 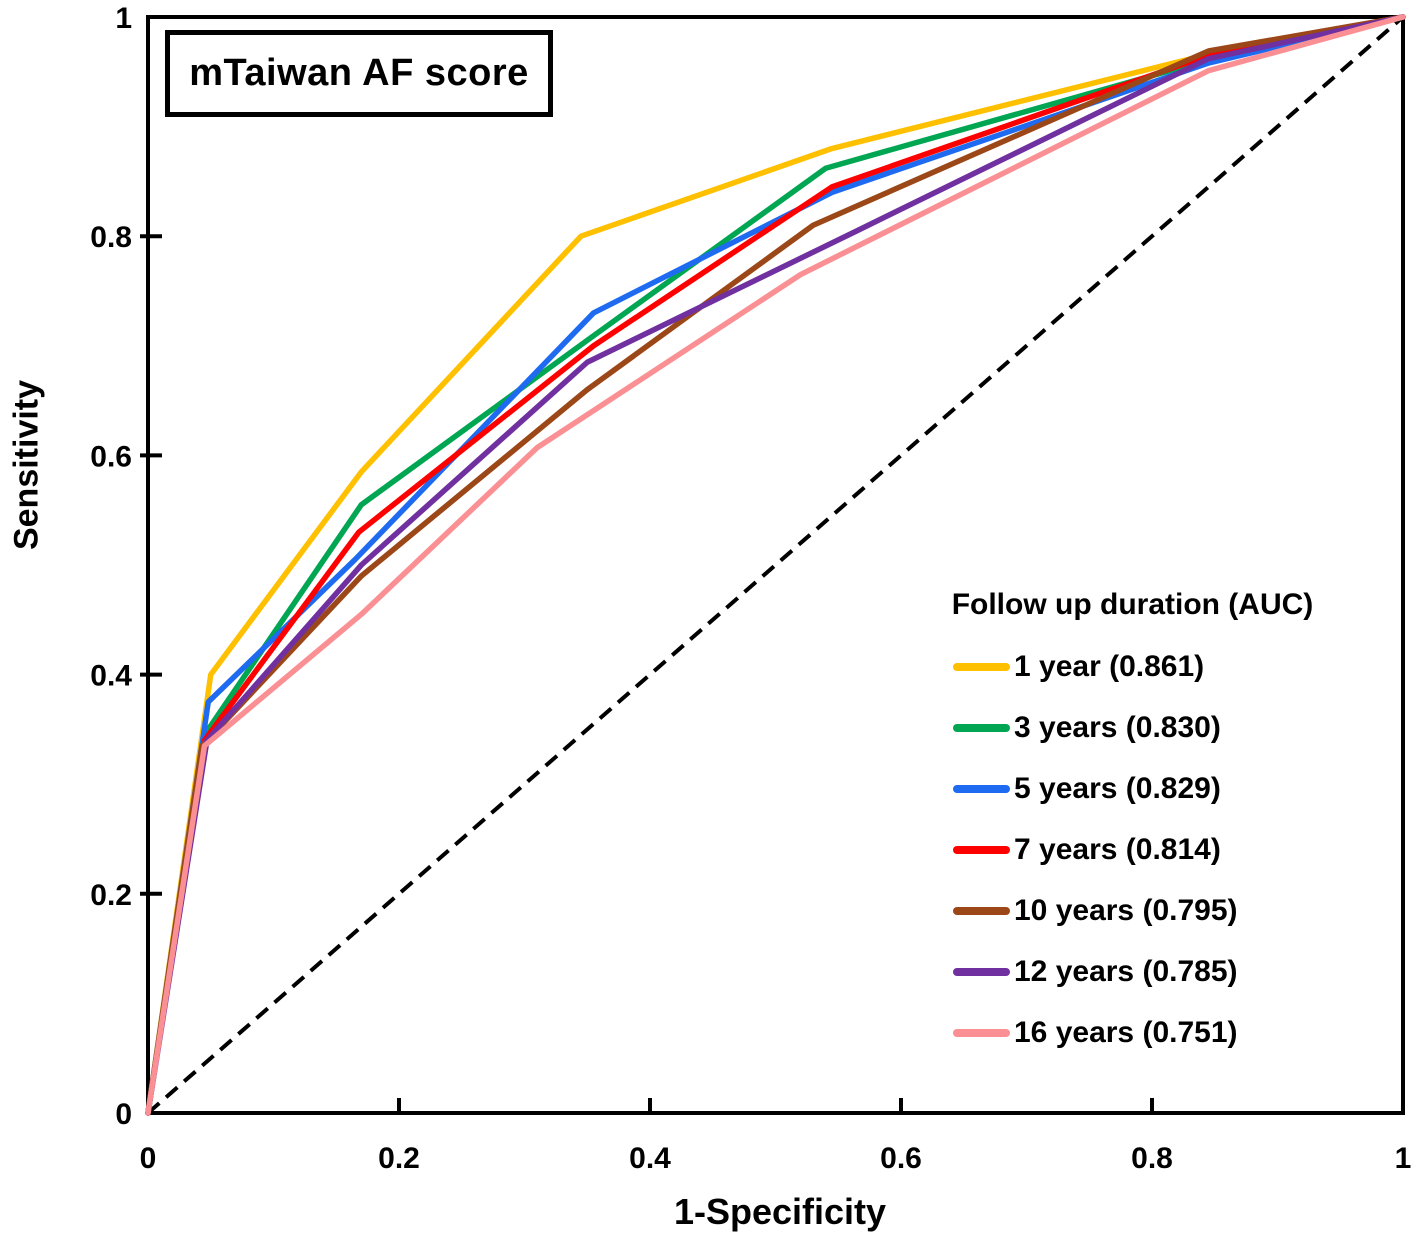 I want to click on legend-item-5-years: 5 years (0.829), so click(x=1132, y=788).